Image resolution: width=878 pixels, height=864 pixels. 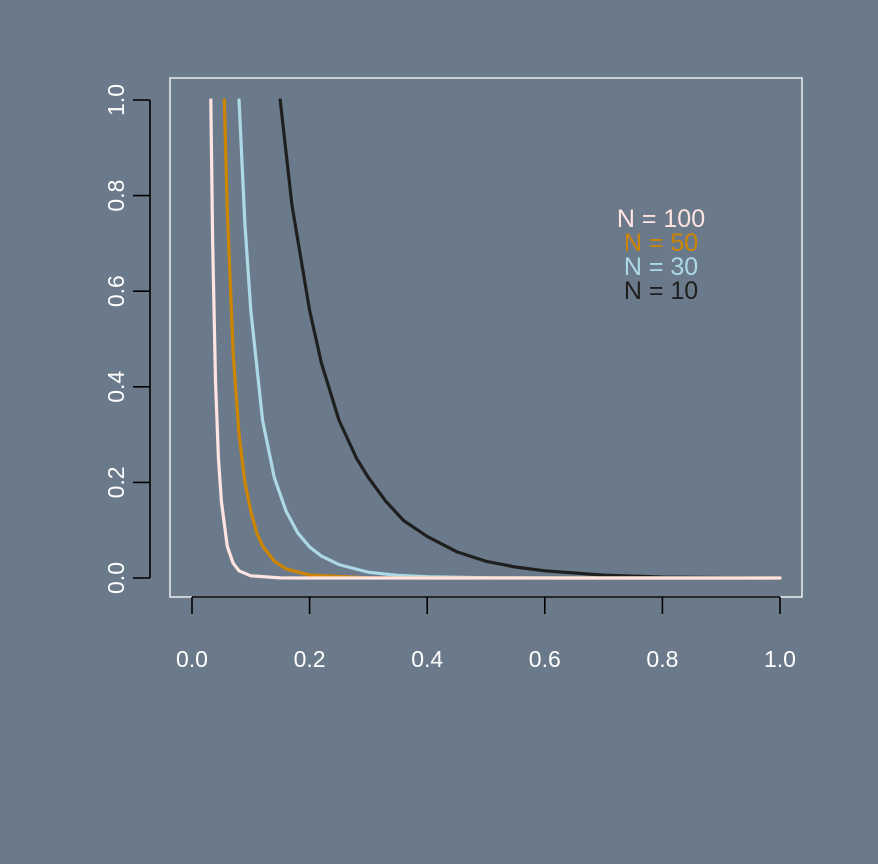 I want to click on x-tick-label: 0.6, so click(x=545, y=659).